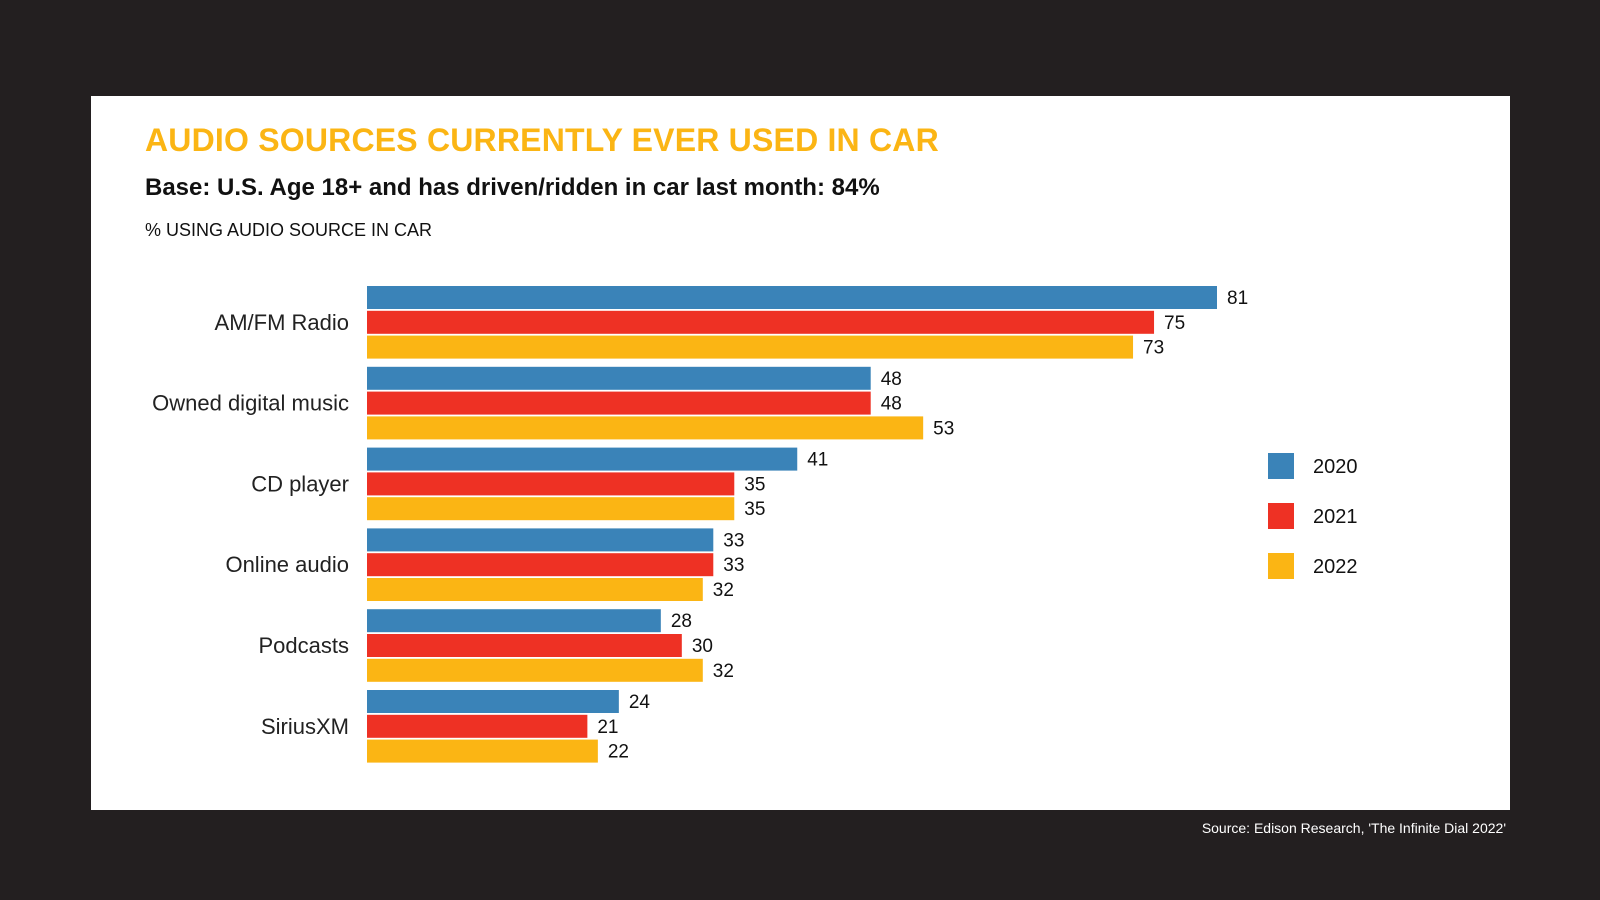 Image resolution: width=1600 pixels, height=900 pixels. Describe the element at coordinates (702, 646) in the screenshot. I see `value-label-podcasts-2021: 30` at that location.